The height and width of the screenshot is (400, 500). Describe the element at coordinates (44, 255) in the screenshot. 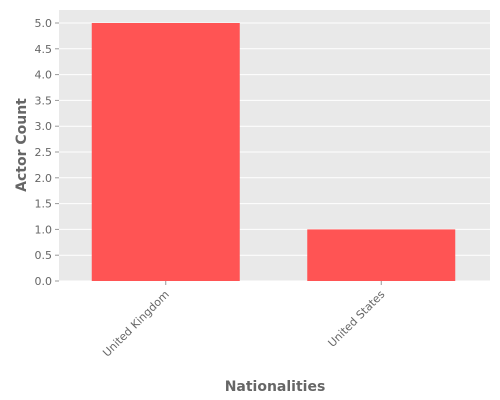

I see `y-tick-label: 0.5` at that location.